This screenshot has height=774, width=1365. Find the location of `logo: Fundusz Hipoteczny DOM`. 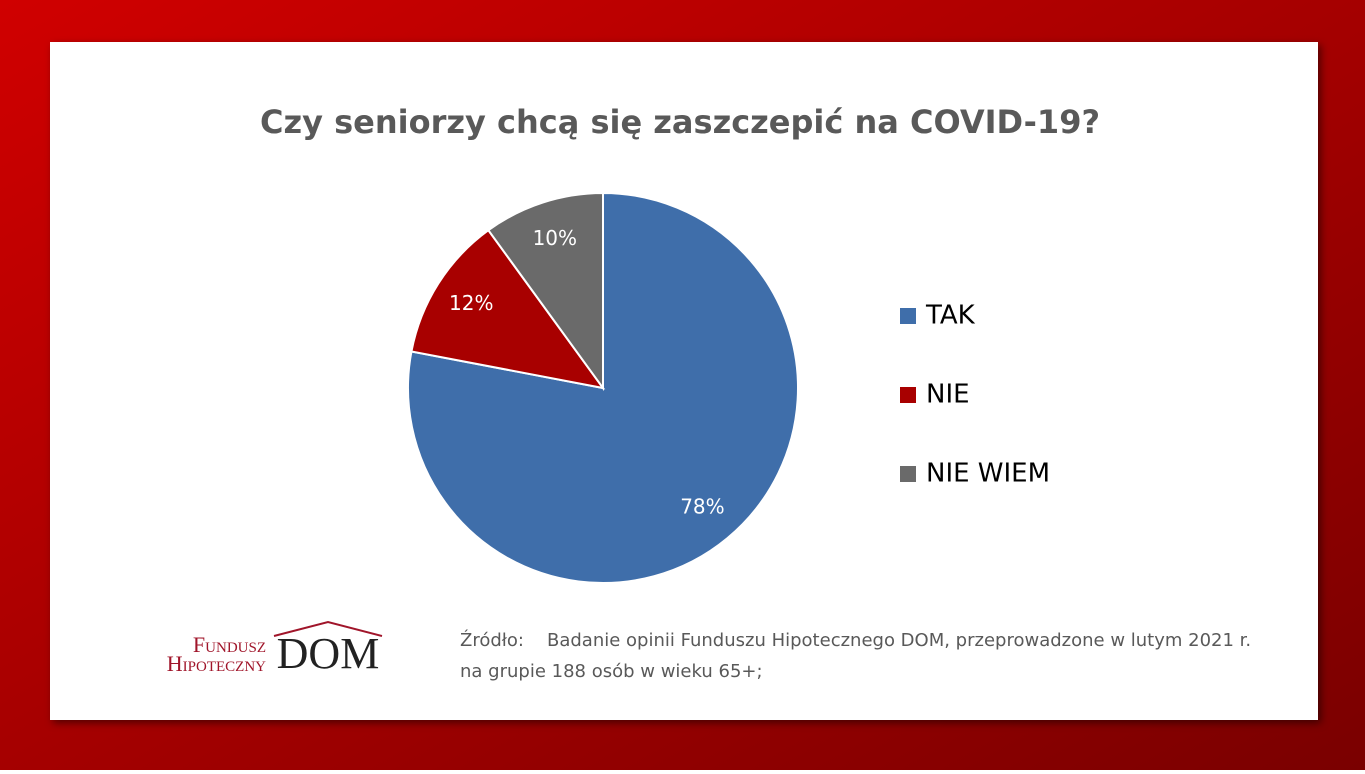

logo: Fundusz Hipoteczny DOM is located at coordinates (275, 649).